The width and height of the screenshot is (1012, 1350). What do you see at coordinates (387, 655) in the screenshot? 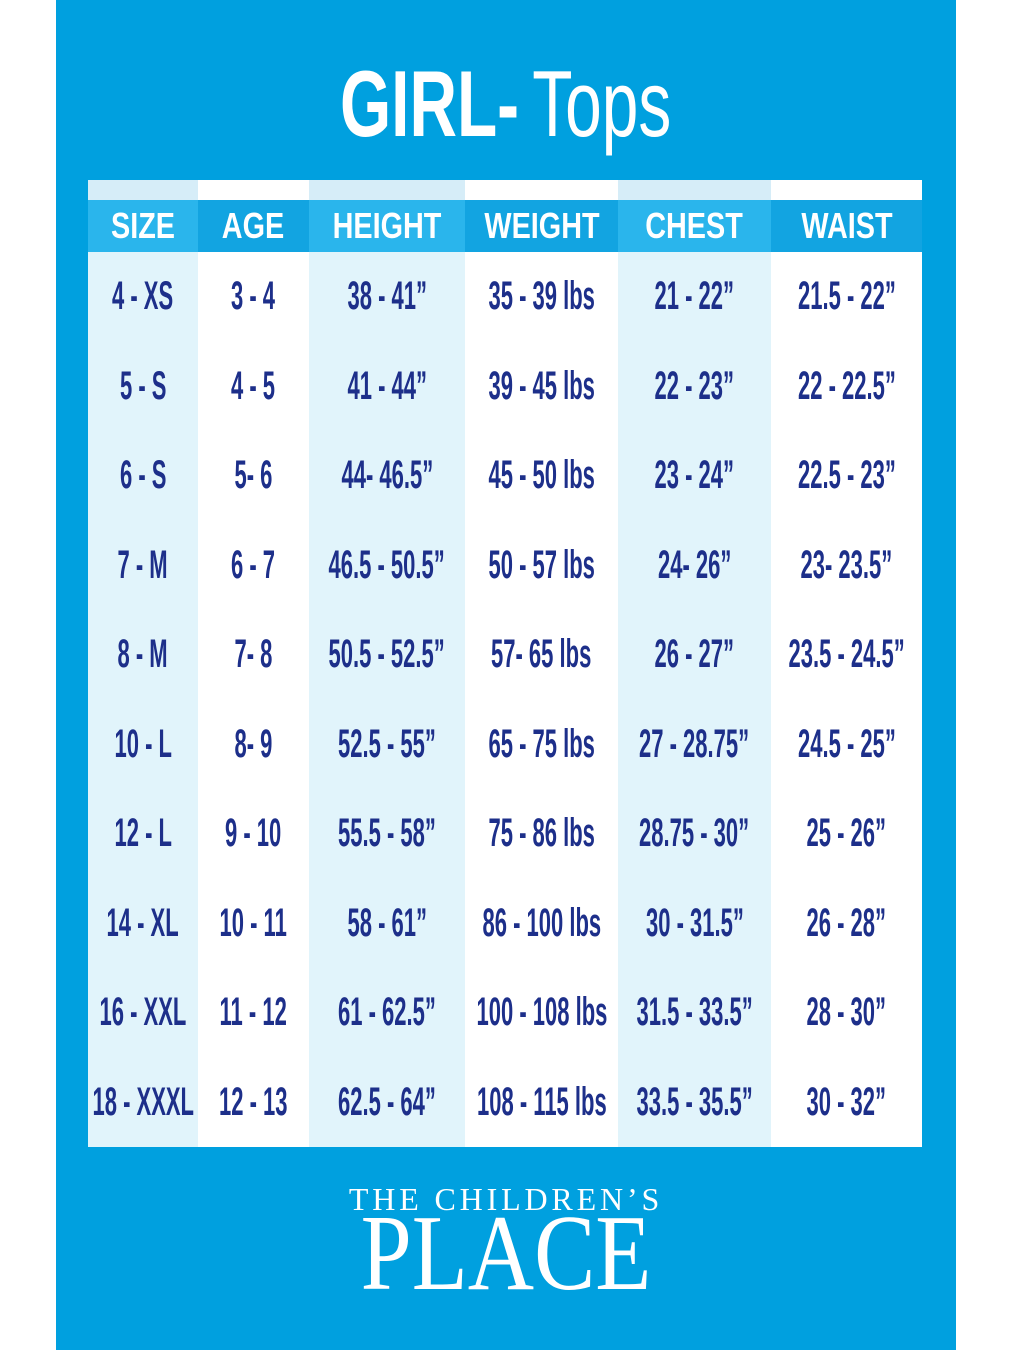
I see `table-cell: 50.5 - 52.5”` at bounding box center [387, 655].